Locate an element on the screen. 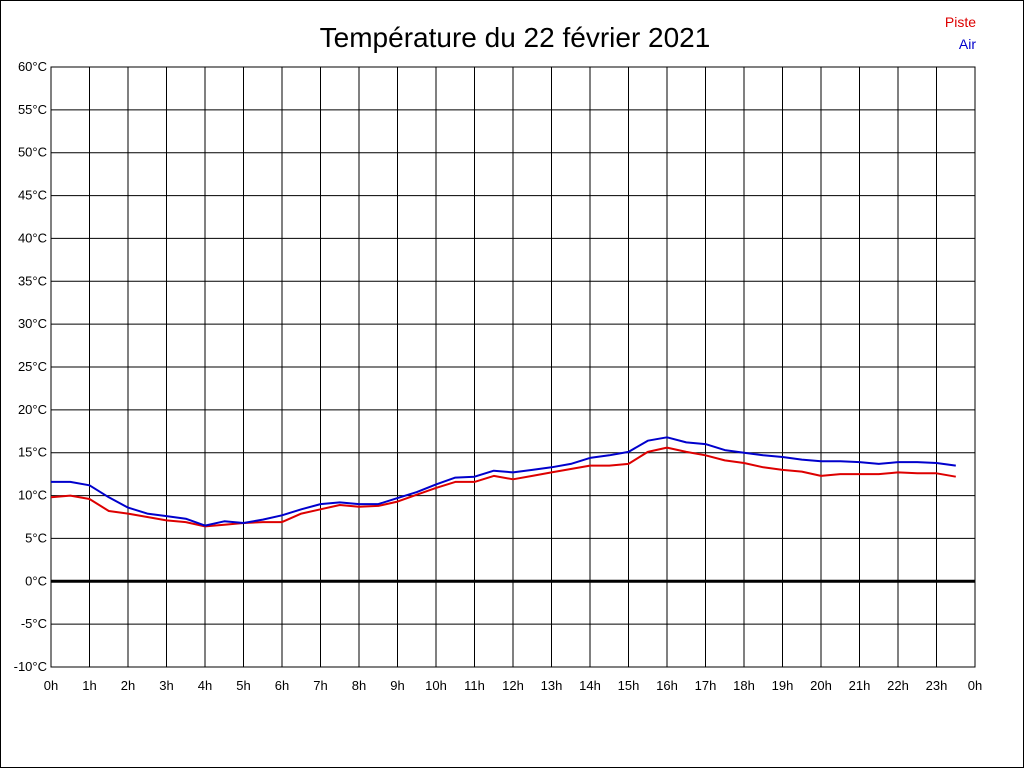 This screenshot has width=1024, height=768. y-tick-label: 45°C is located at coordinates (32, 195).